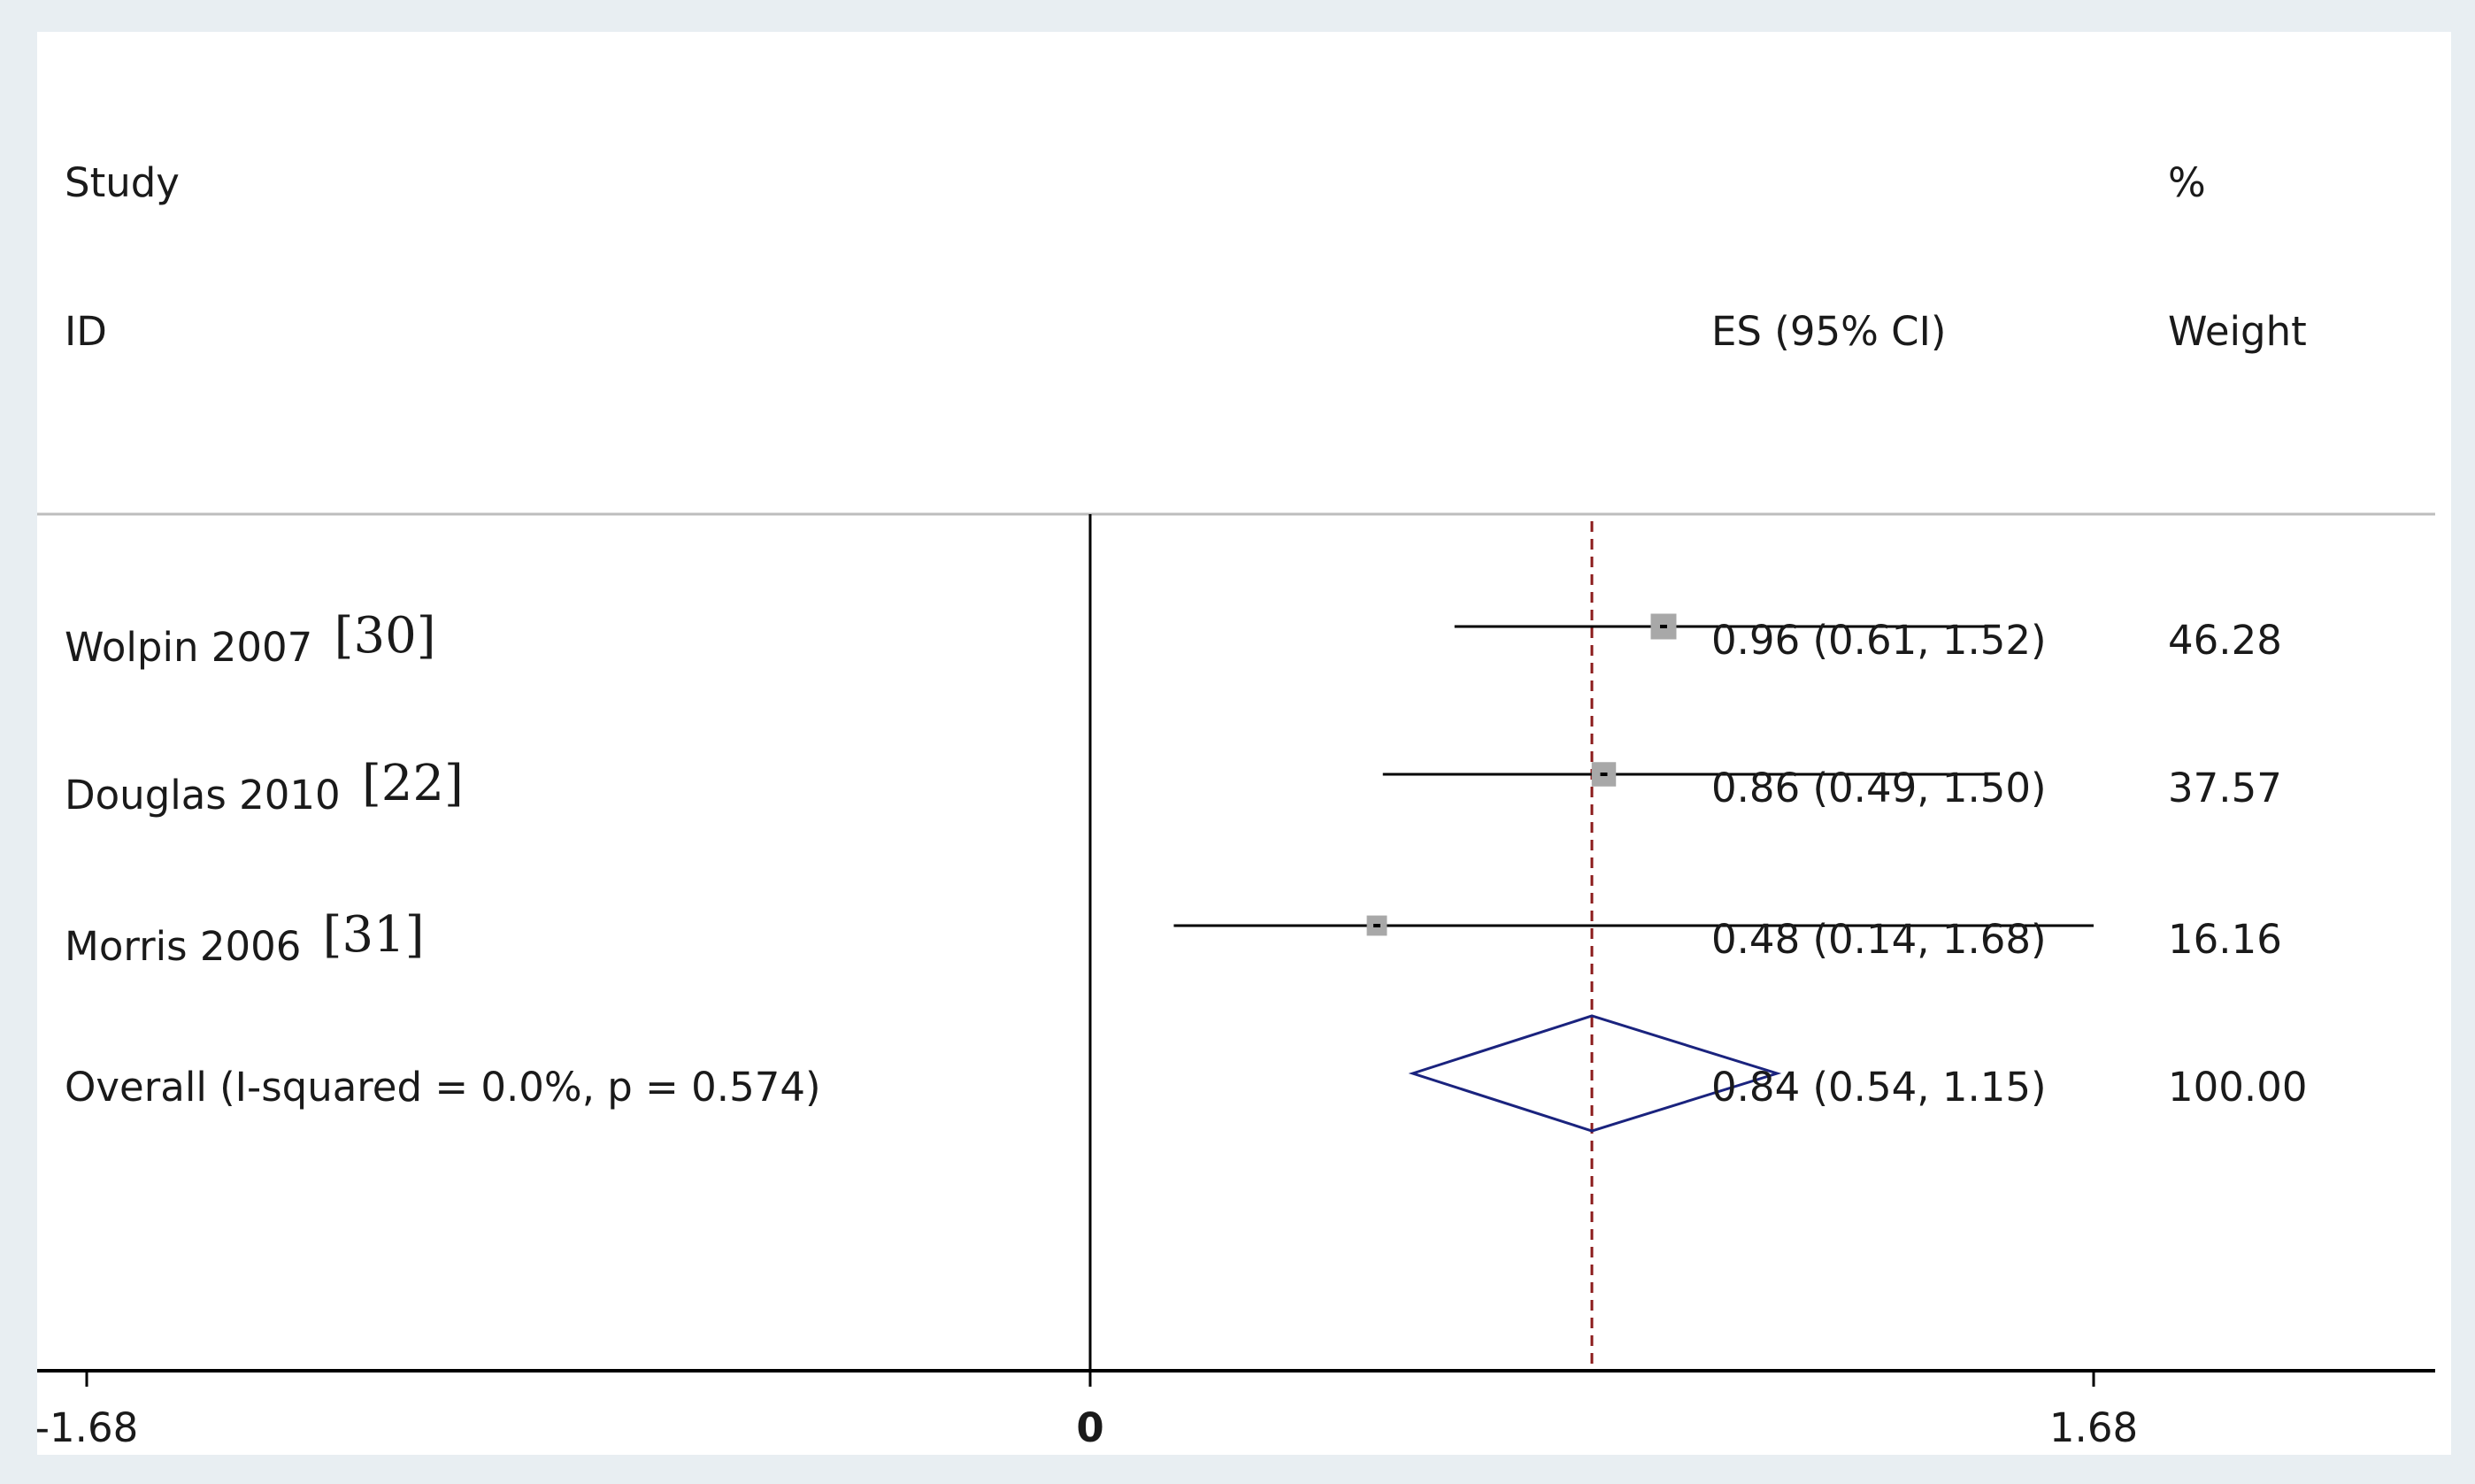 The image size is (2475, 1484). What do you see at coordinates (1090, 1427) in the screenshot?
I see `x-tick-label: 0` at bounding box center [1090, 1427].